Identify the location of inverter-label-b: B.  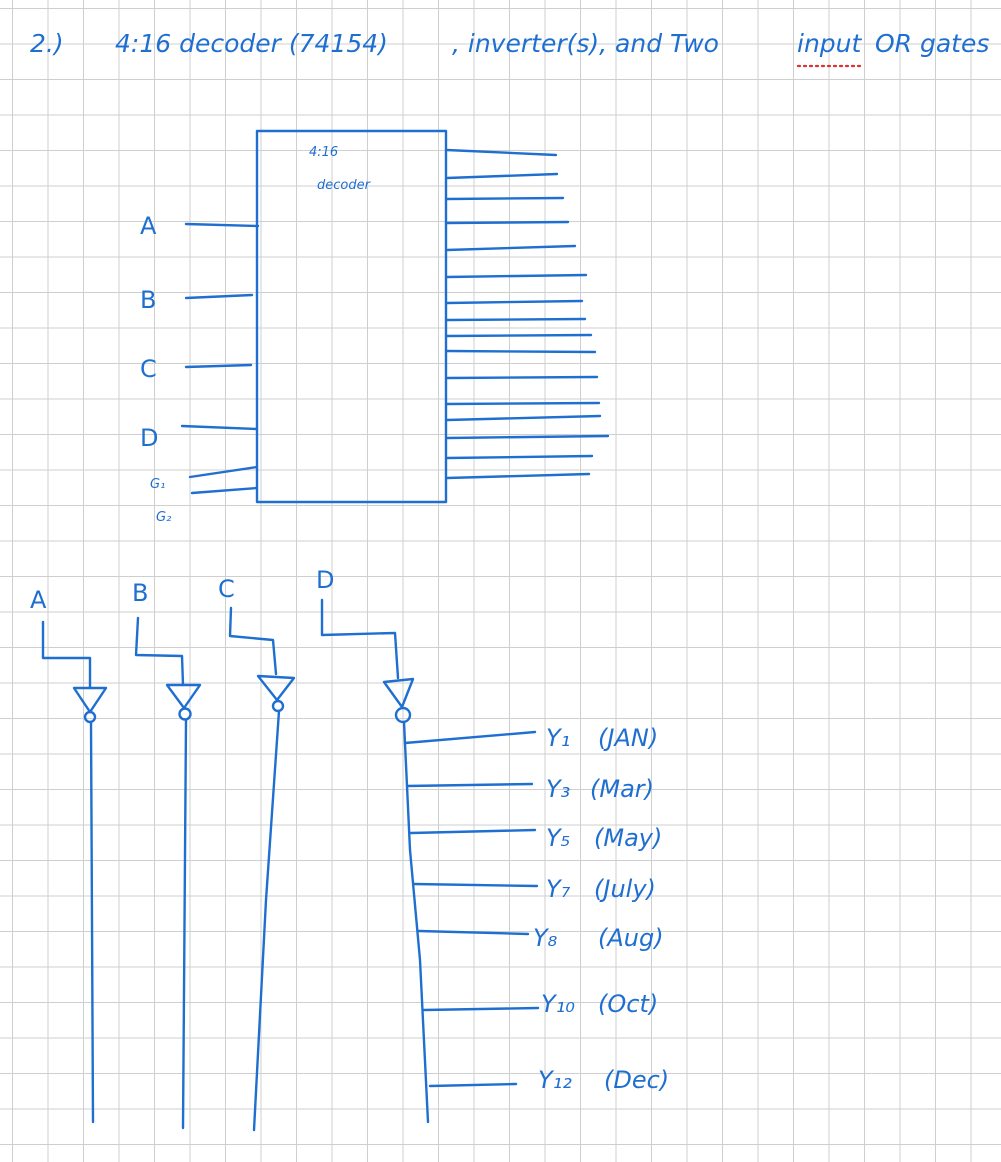
(140, 593).